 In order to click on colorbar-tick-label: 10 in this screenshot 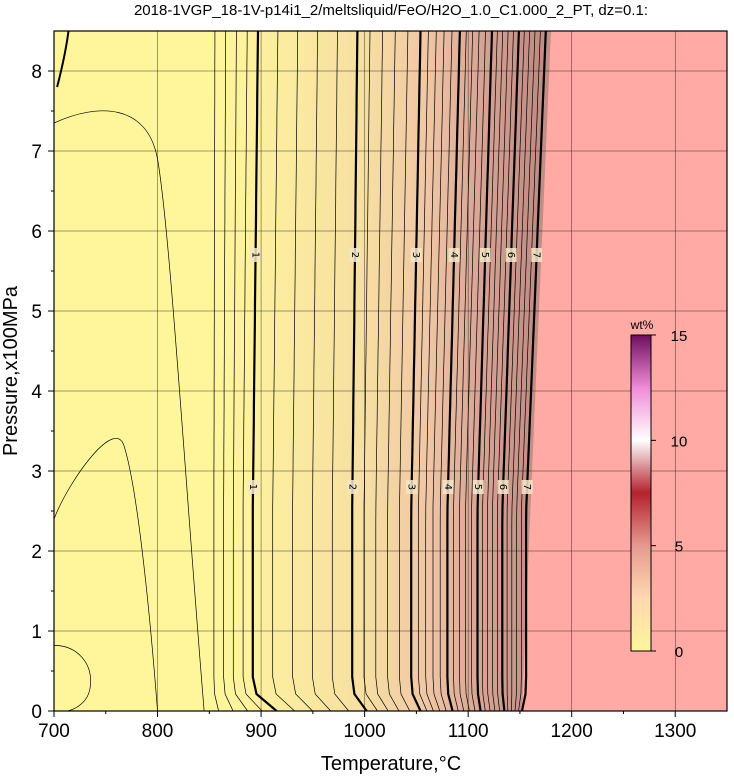, I will do `click(679, 441)`.